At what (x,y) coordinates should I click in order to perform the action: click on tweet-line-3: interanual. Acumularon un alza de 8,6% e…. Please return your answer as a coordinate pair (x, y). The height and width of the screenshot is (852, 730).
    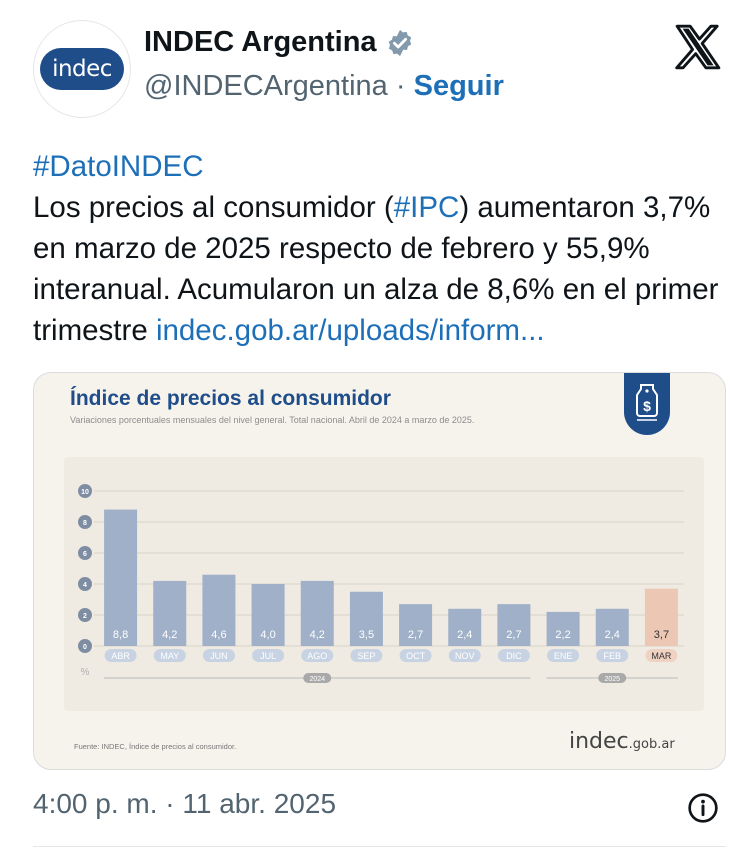
    Looking at the image, I should click on (376, 289).